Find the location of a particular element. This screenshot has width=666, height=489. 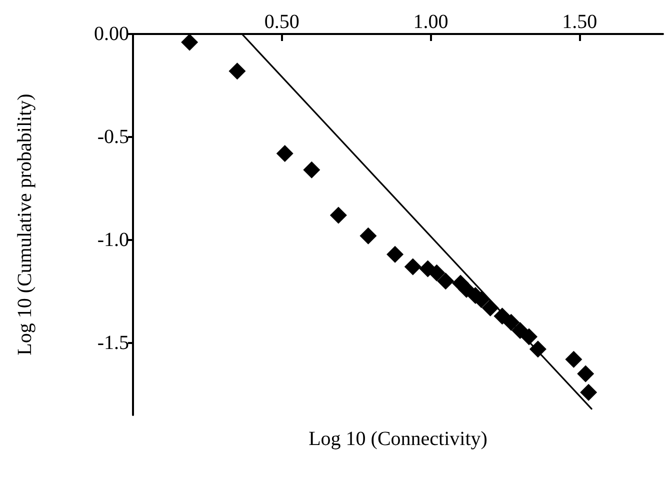

y-axis-title: Log 10 (Cumulative probability) is located at coordinates (25, 225).